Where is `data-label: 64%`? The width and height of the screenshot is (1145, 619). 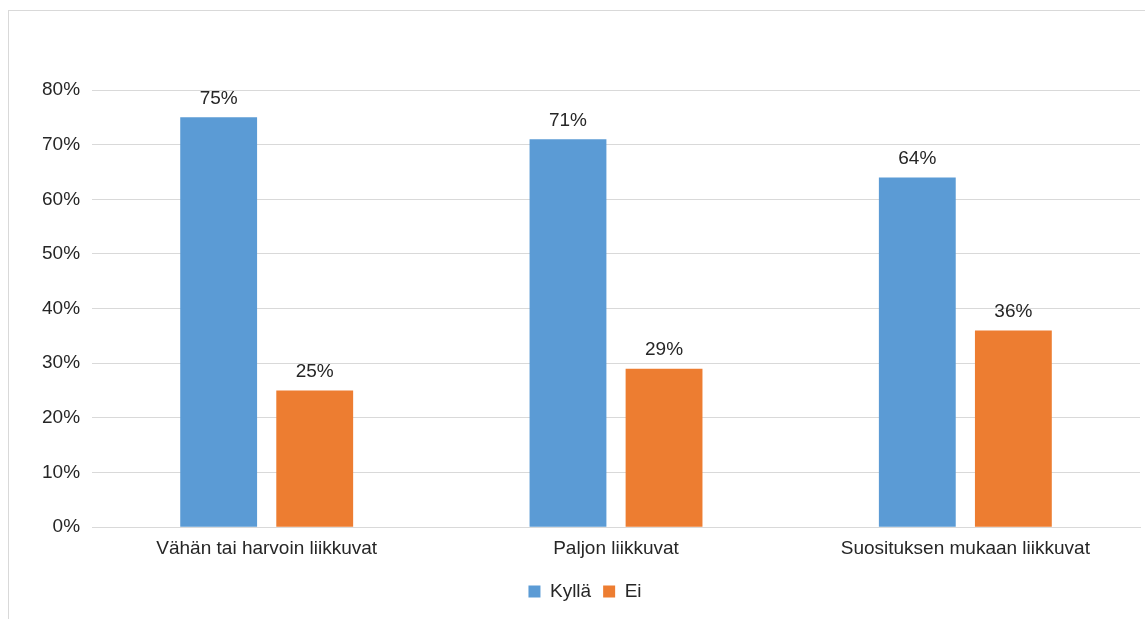
data-label: 64% is located at coordinates (917, 158).